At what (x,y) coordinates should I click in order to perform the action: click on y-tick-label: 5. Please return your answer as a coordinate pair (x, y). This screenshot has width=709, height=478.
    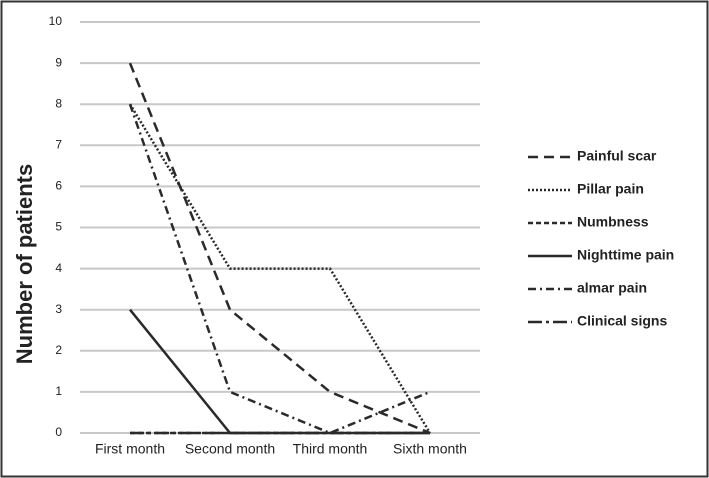
    Looking at the image, I should click on (58, 227).